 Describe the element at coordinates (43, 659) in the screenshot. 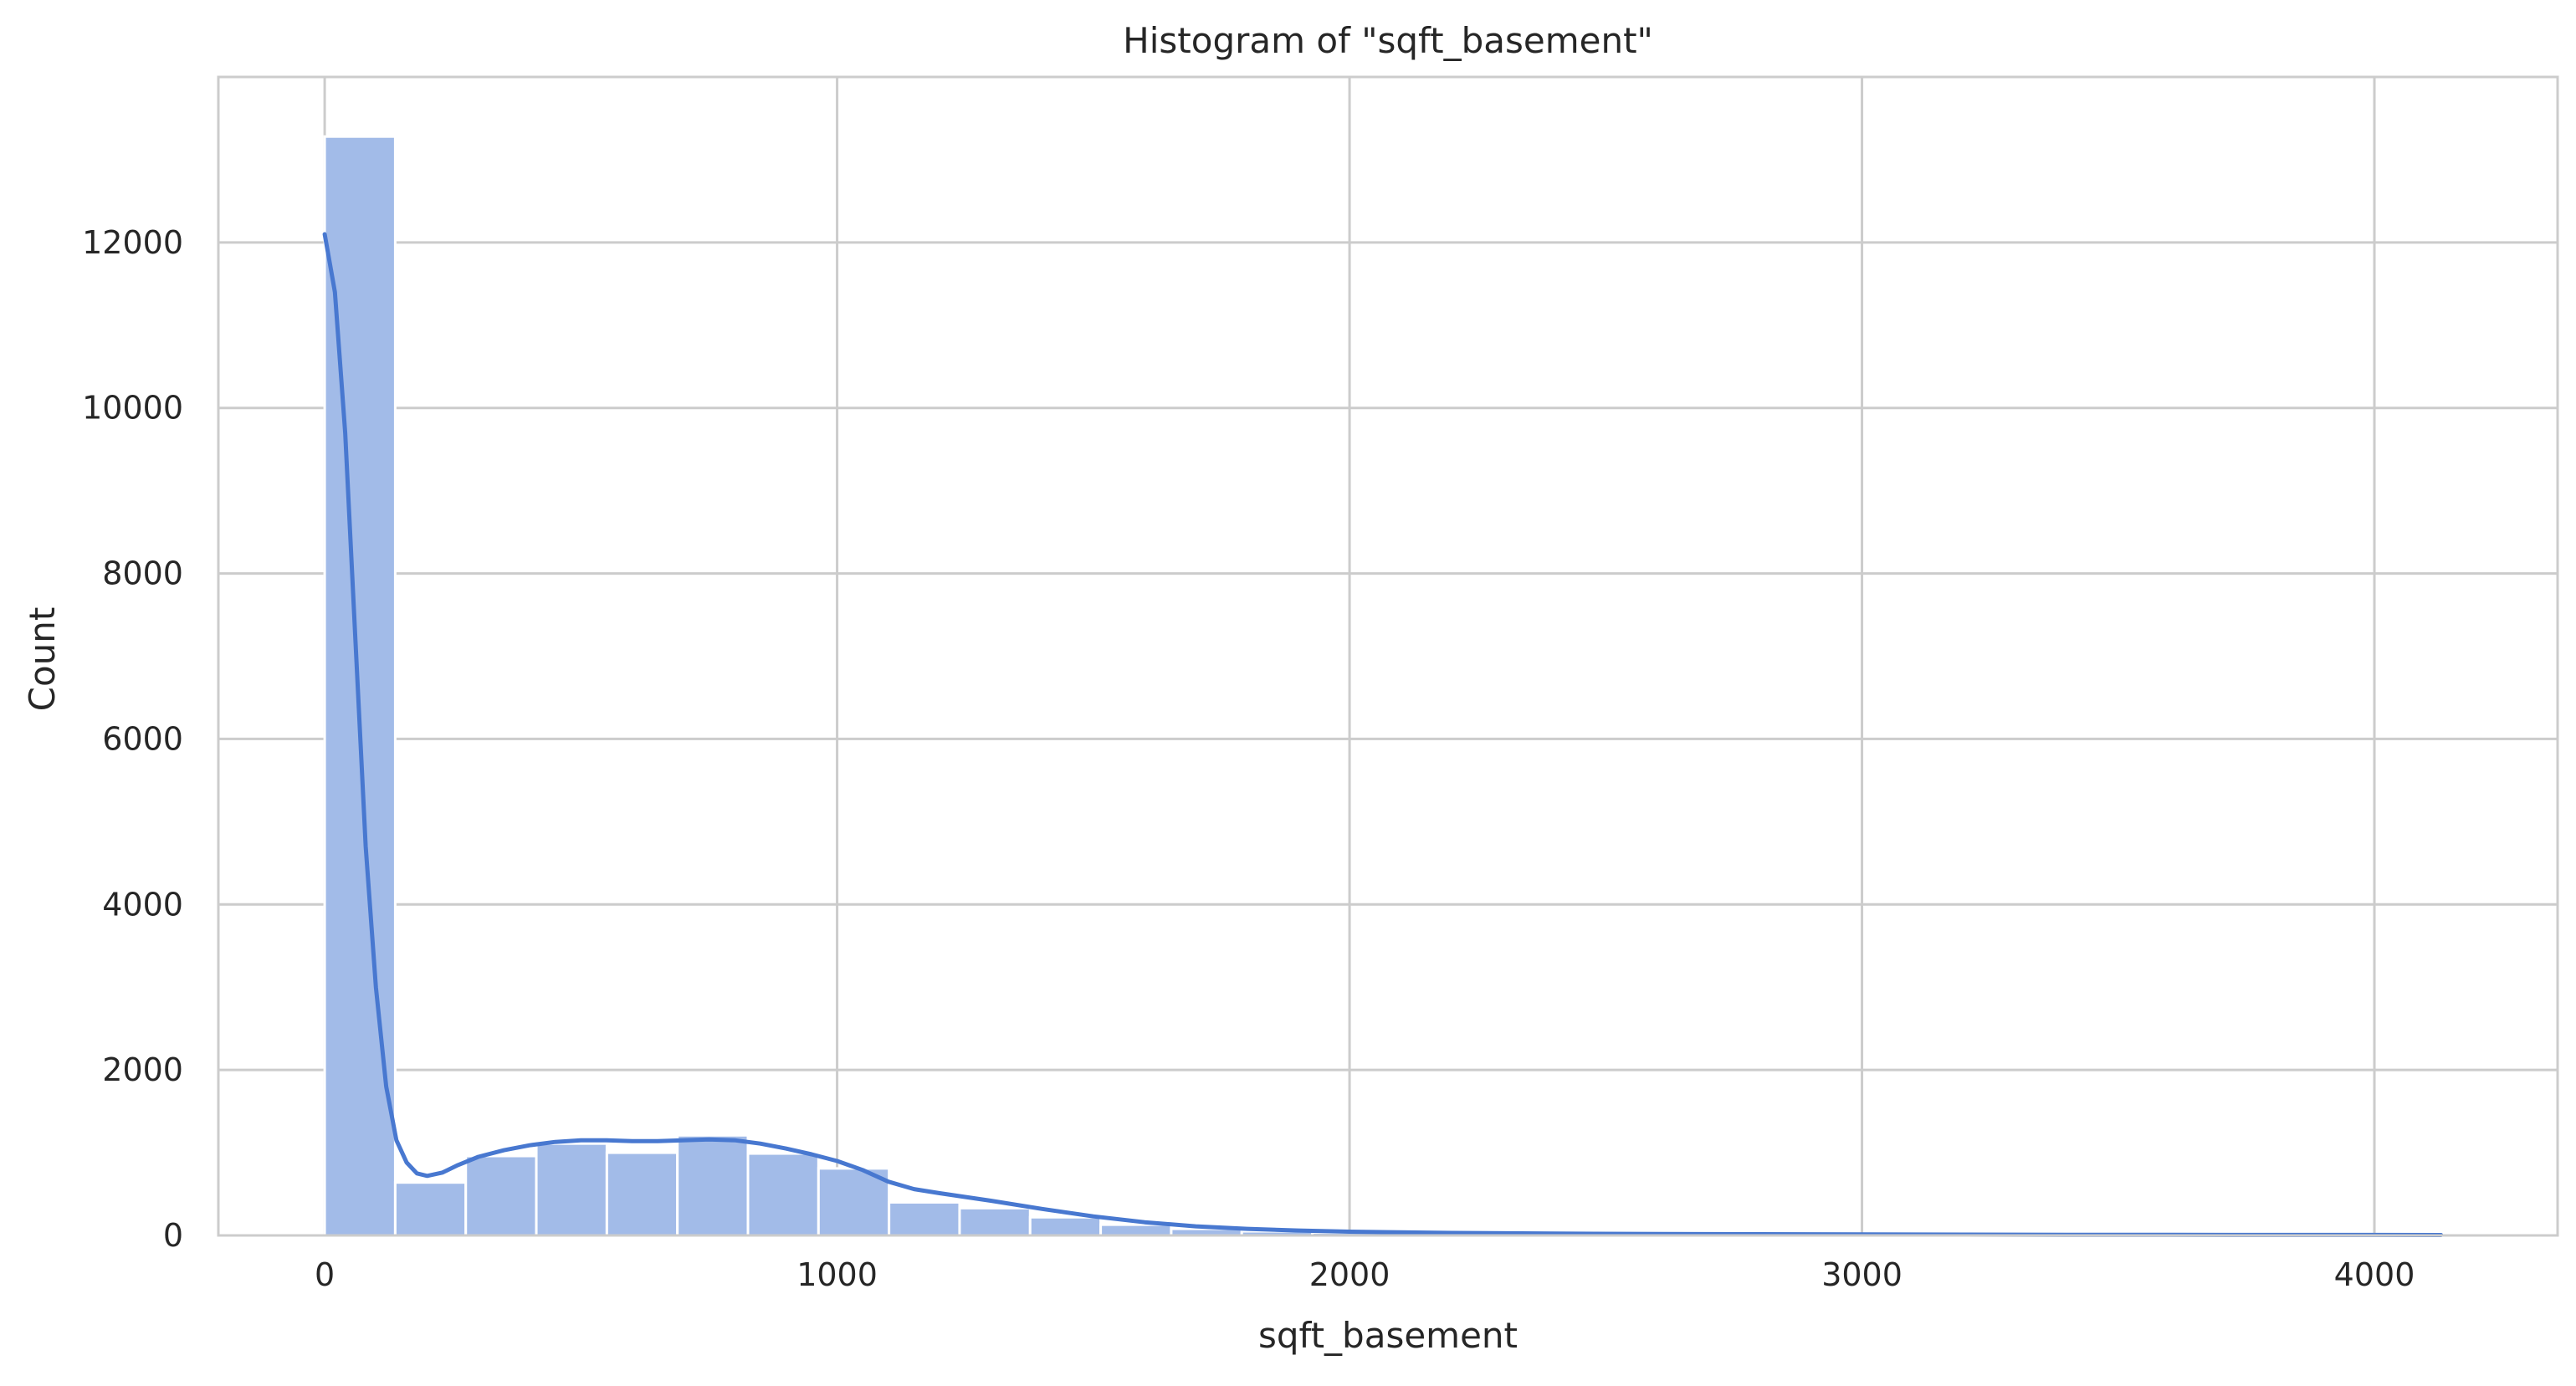

I see `y-axis-label: Count` at that location.